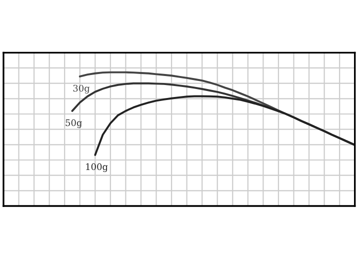  Describe the element at coordinates (81, 89) in the screenshot. I see `series-label: 30g` at that location.